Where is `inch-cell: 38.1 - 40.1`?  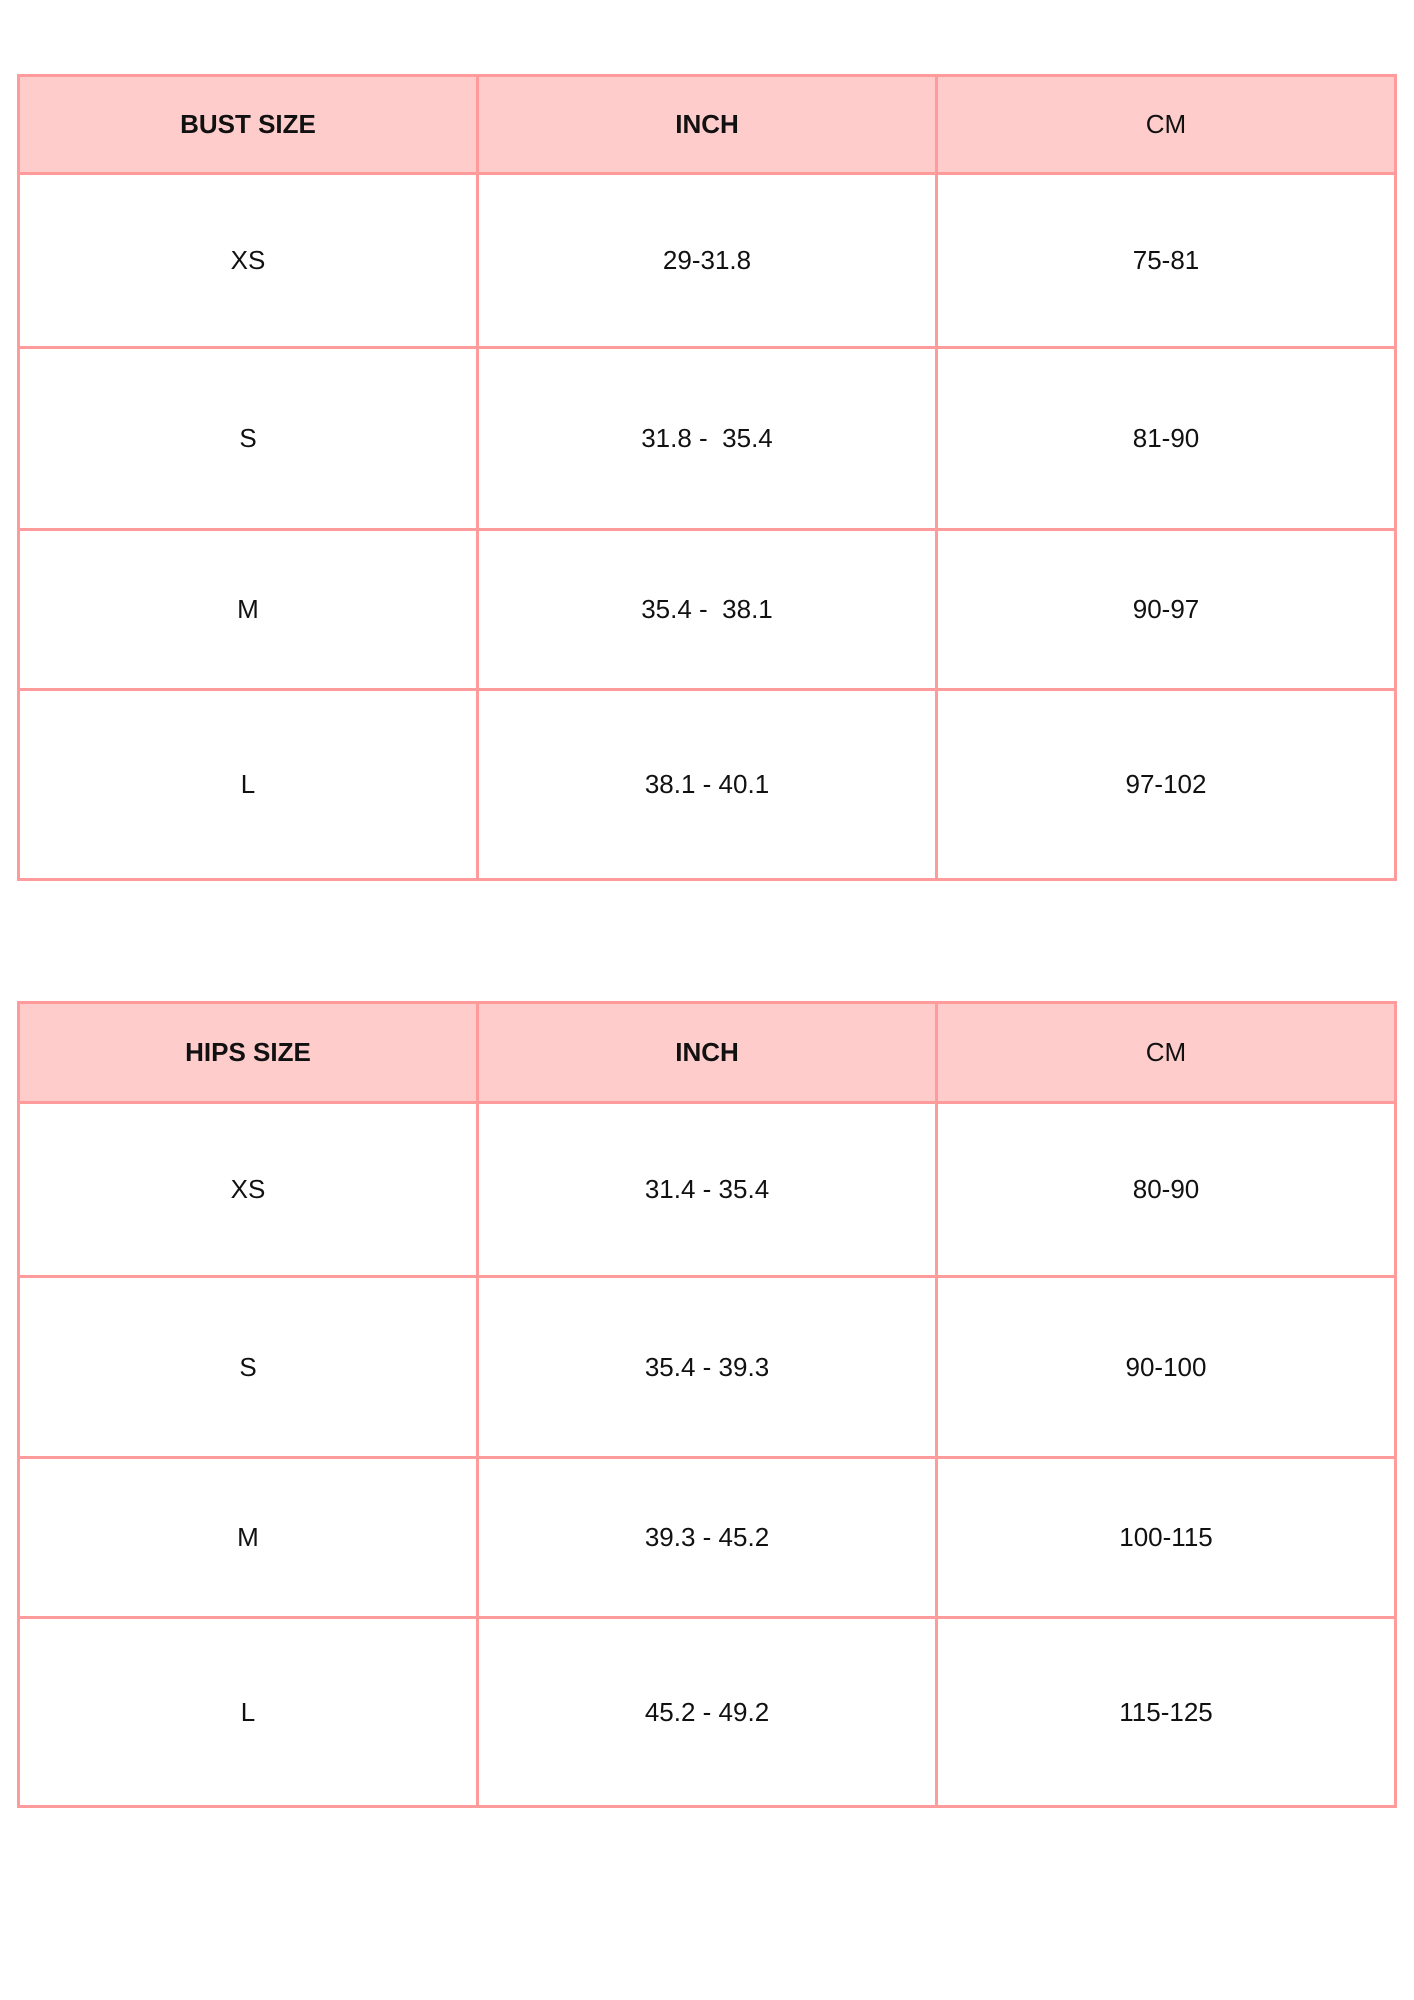
inch-cell: 38.1 - 40.1 is located at coordinates (707, 784).